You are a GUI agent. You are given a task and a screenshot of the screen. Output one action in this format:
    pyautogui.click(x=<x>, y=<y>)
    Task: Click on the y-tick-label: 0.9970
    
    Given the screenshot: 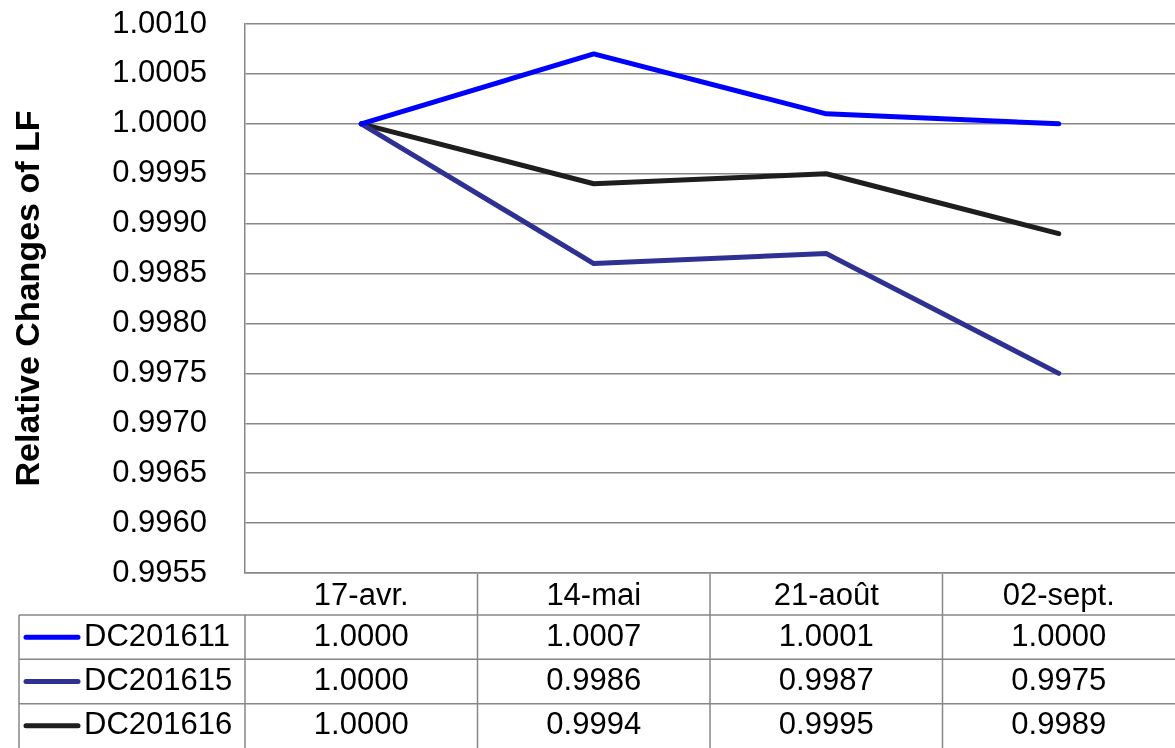 What is the action you would take?
    pyautogui.click(x=159, y=421)
    